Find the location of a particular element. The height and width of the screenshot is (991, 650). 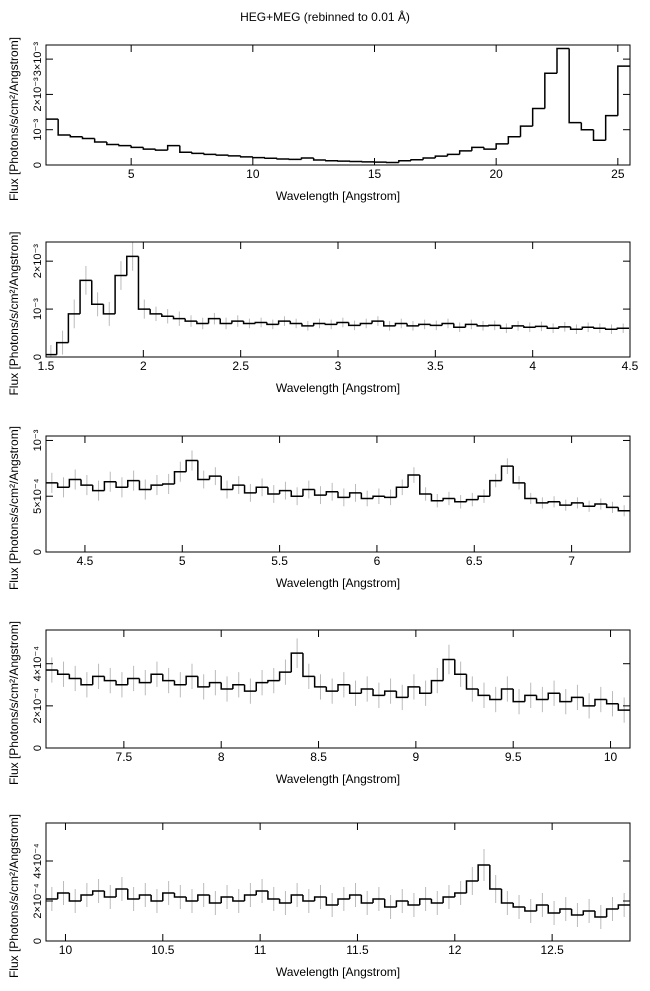

x-tick-label: 7 is located at coordinates (571, 561).